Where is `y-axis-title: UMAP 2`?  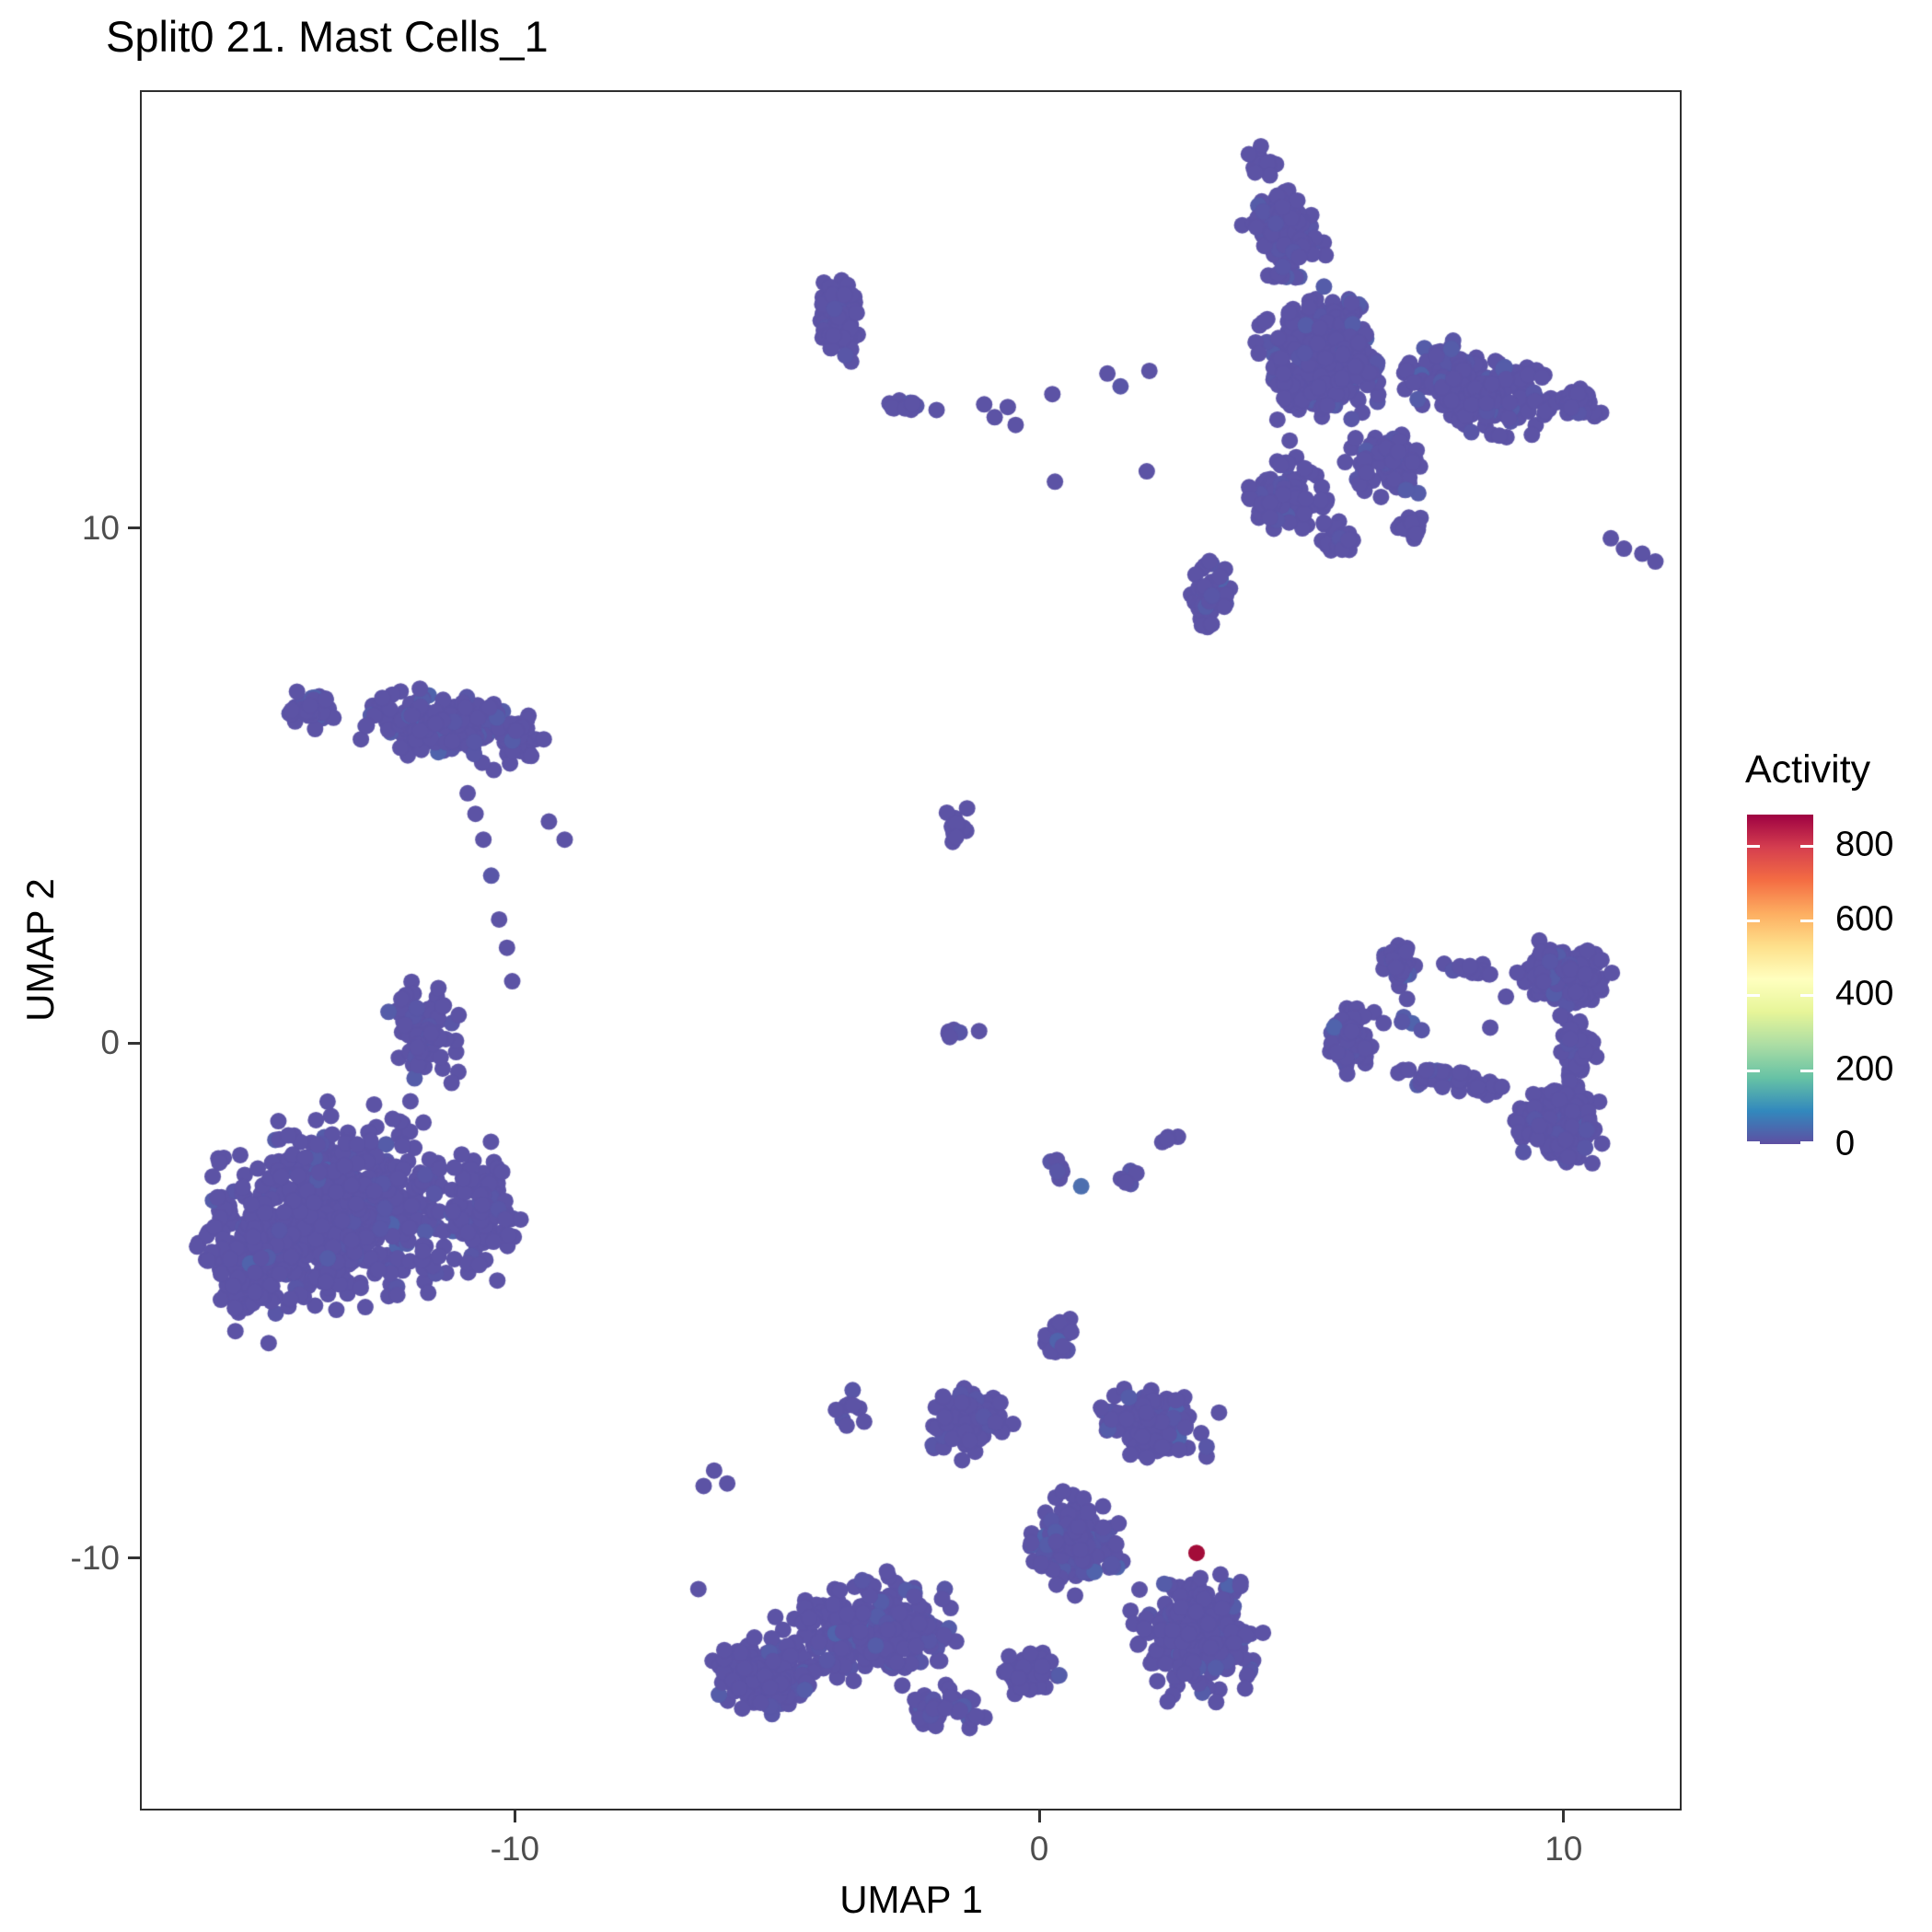 y-axis-title: UMAP 2 is located at coordinates (40, 950).